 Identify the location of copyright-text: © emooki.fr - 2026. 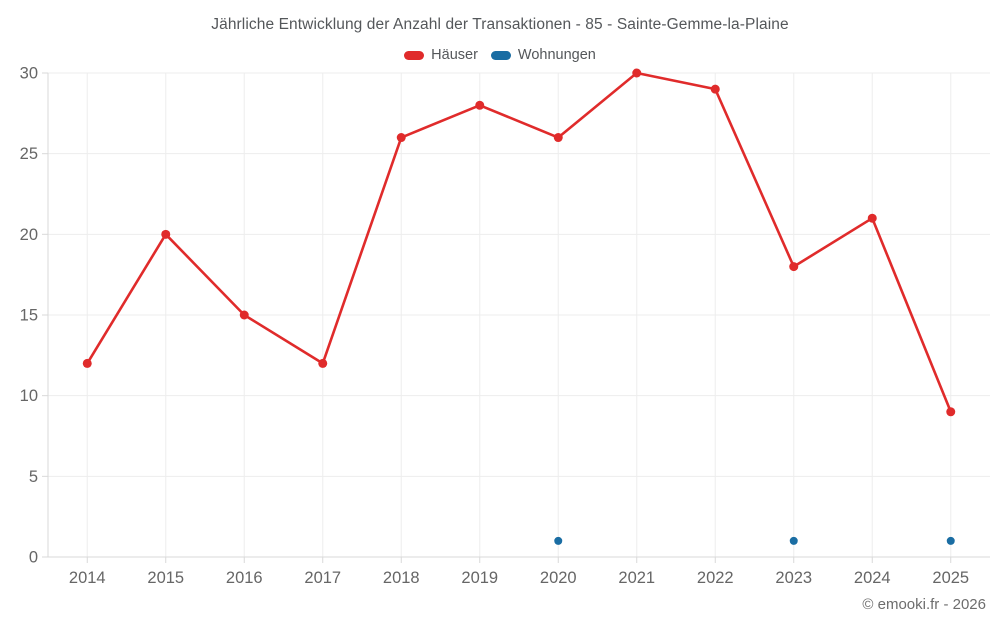
(924, 604).